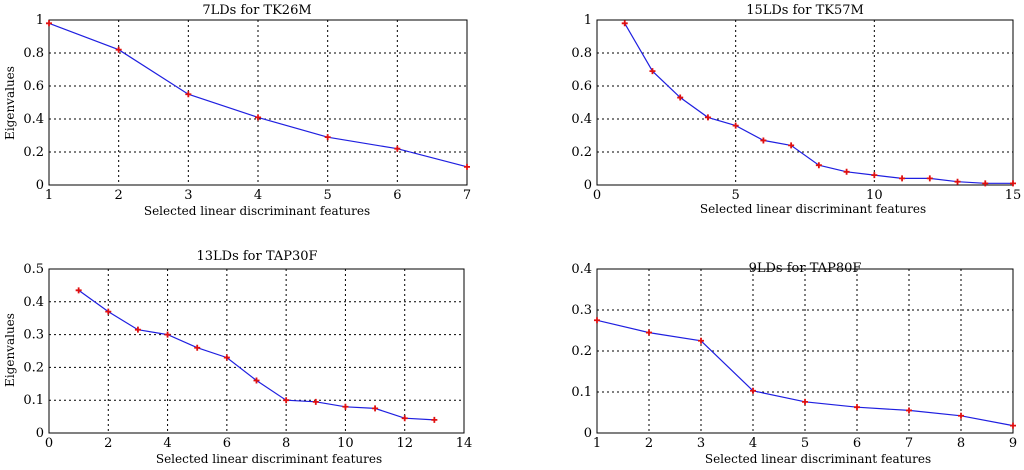  What do you see at coordinates (1013, 443) in the screenshot?
I see `x-tick-label: 9` at bounding box center [1013, 443].